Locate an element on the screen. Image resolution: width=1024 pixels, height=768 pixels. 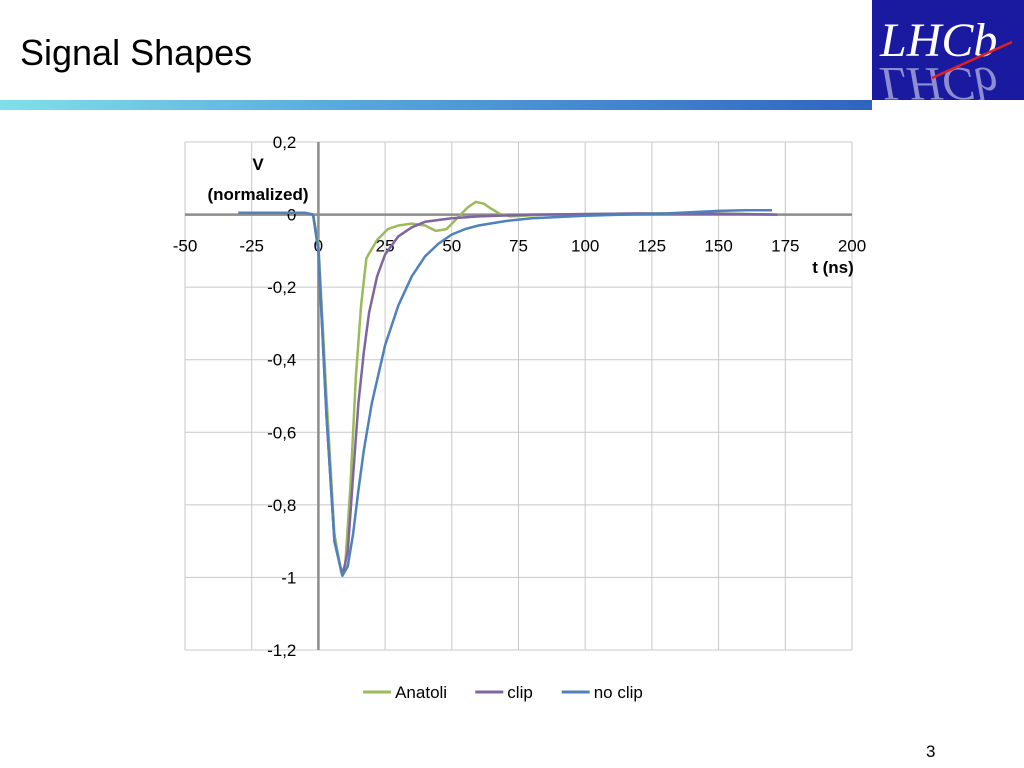
x-tick-label: 150 is located at coordinates (718, 246).